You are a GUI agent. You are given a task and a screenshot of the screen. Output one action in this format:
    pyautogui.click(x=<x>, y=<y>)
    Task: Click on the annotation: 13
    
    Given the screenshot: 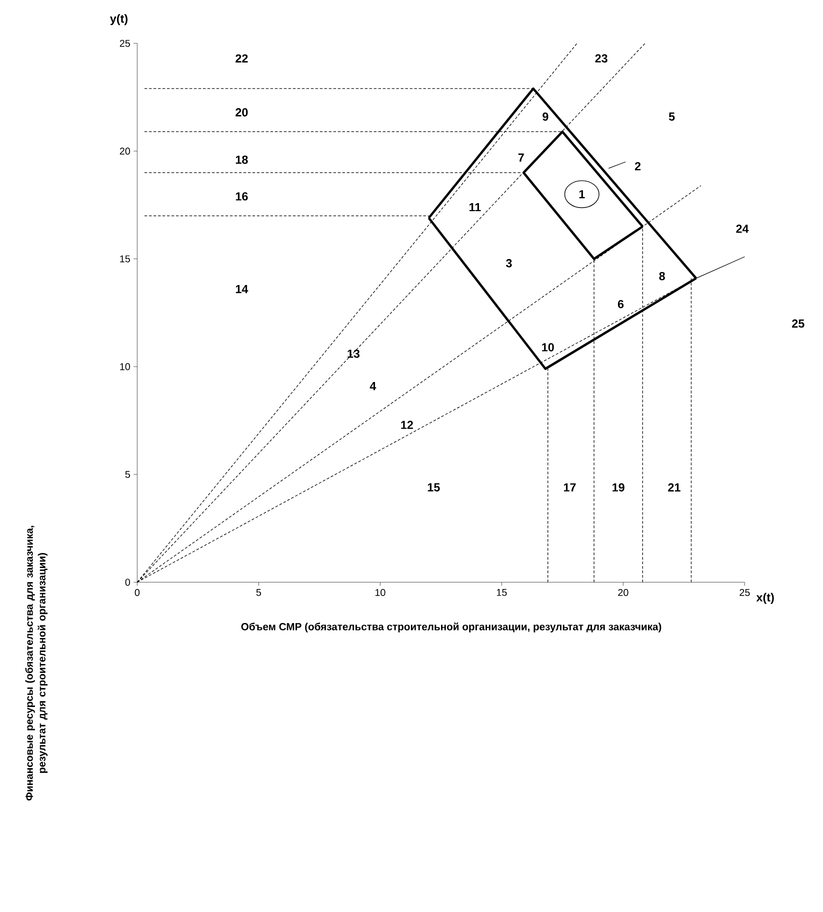 What is the action you would take?
    pyautogui.click(x=354, y=354)
    